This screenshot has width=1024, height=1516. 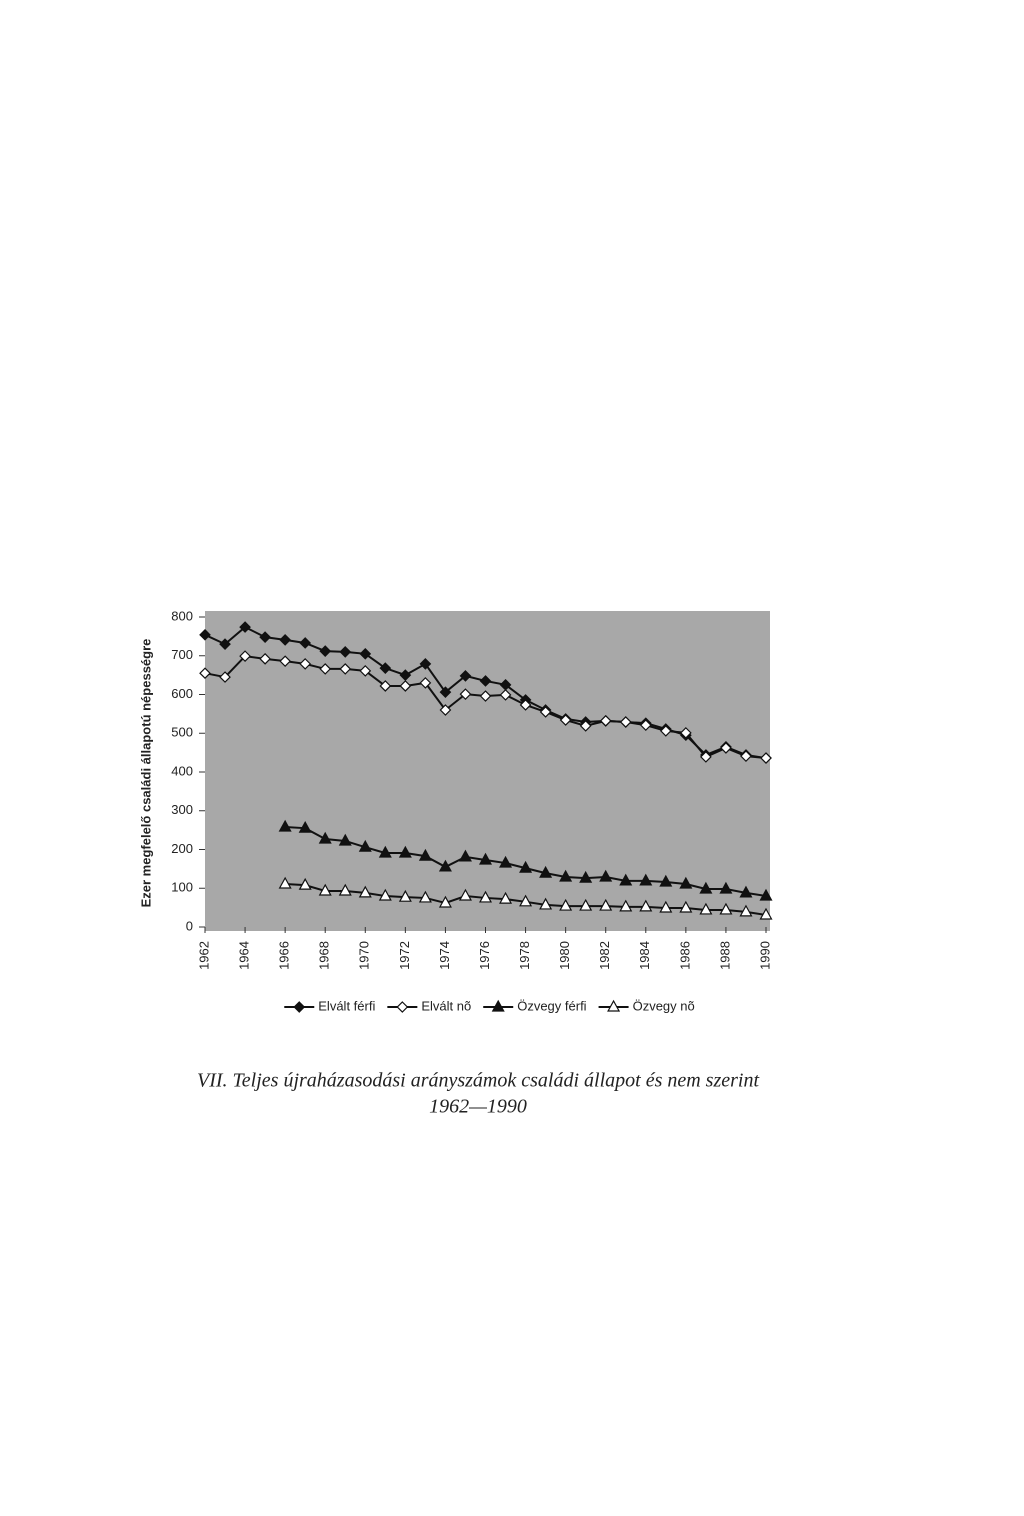 I want to click on y-tick-label: 100, so click(x=182, y=887).